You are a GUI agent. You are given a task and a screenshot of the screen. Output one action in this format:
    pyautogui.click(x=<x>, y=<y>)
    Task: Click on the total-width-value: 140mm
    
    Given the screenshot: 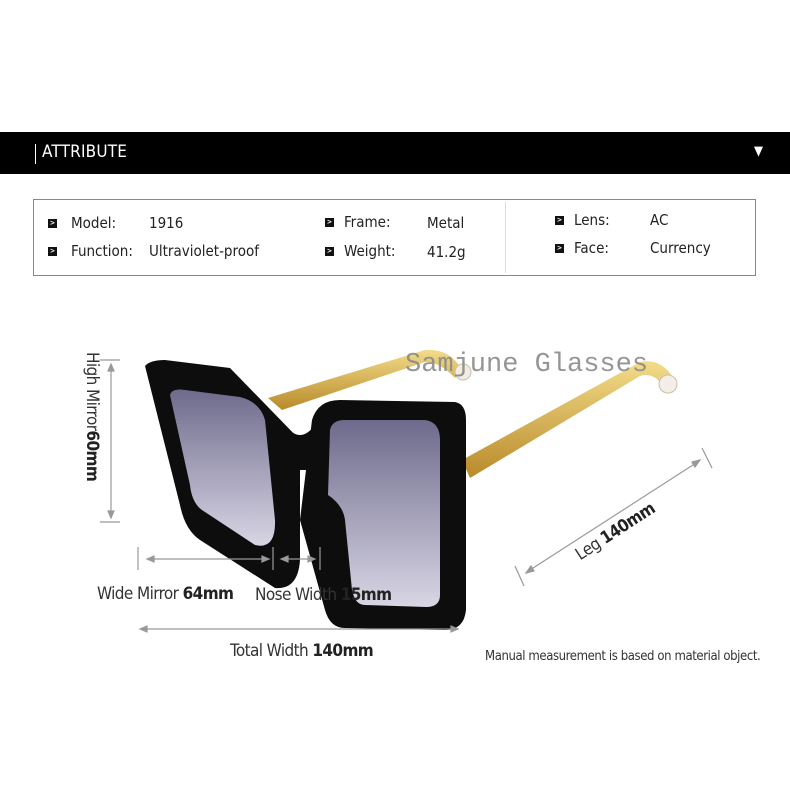 What is the action you would take?
    pyautogui.click(x=343, y=651)
    